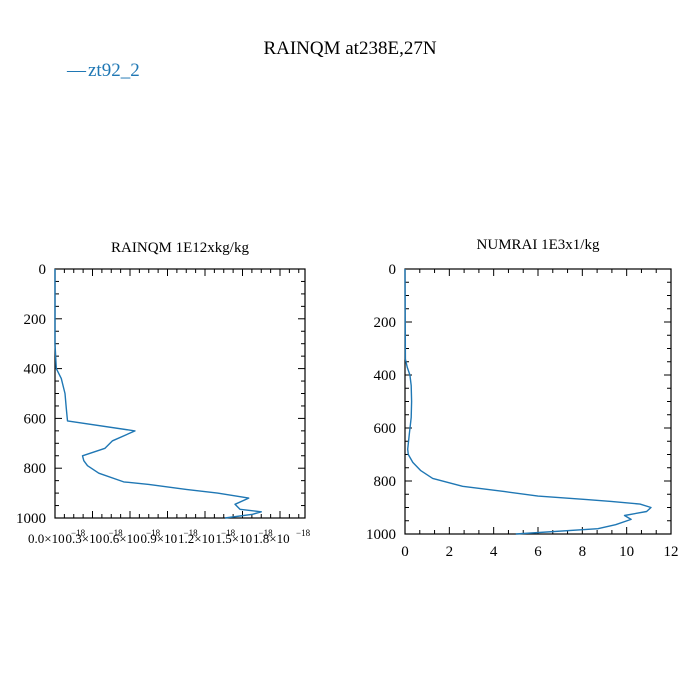 This screenshot has width=700, height=700. I want to click on x-tick-label: 0.3×10, so click(84, 538).